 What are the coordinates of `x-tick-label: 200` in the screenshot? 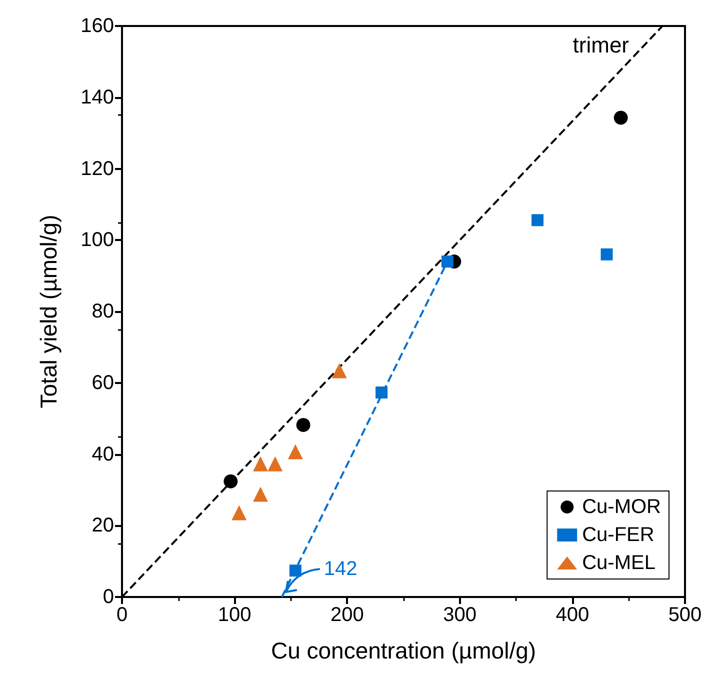 It's located at (347, 615).